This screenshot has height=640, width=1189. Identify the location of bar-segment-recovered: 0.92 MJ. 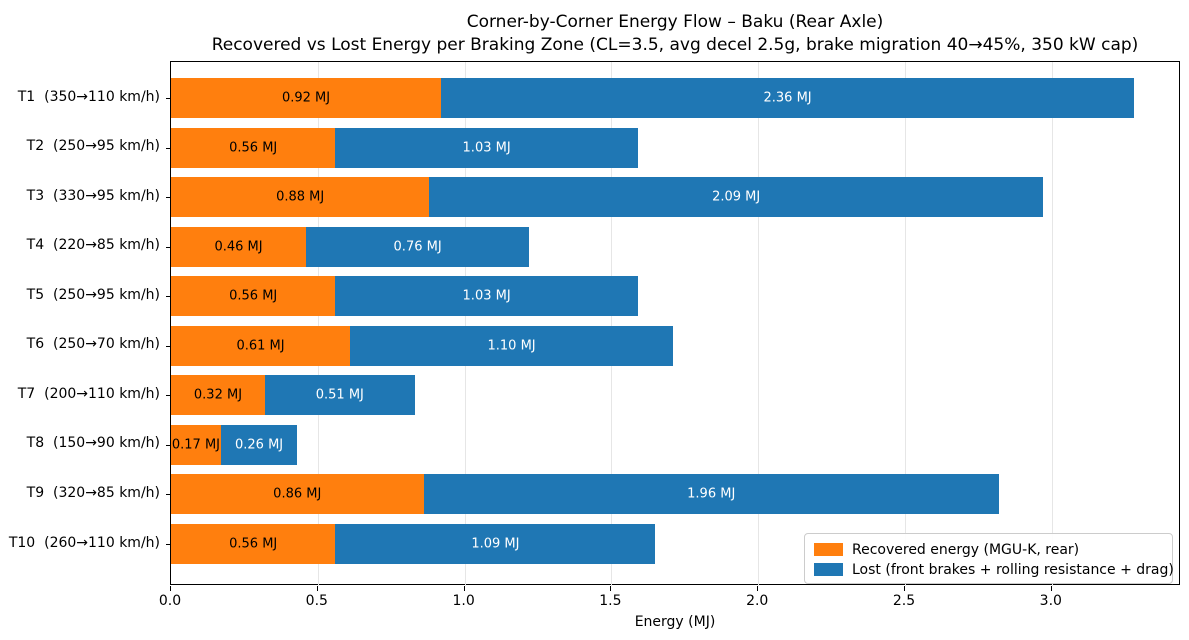
(306, 98).